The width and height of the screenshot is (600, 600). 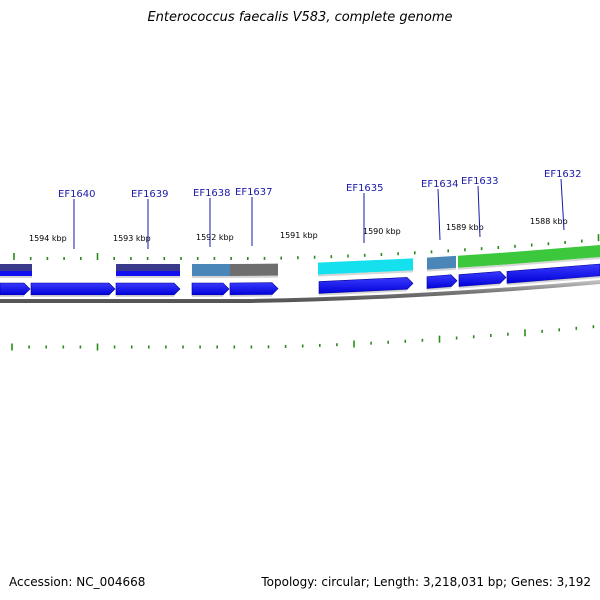 What do you see at coordinates (563, 174) in the screenshot?
I see `gene-label: EF1632` at bounding box center [563, 174].